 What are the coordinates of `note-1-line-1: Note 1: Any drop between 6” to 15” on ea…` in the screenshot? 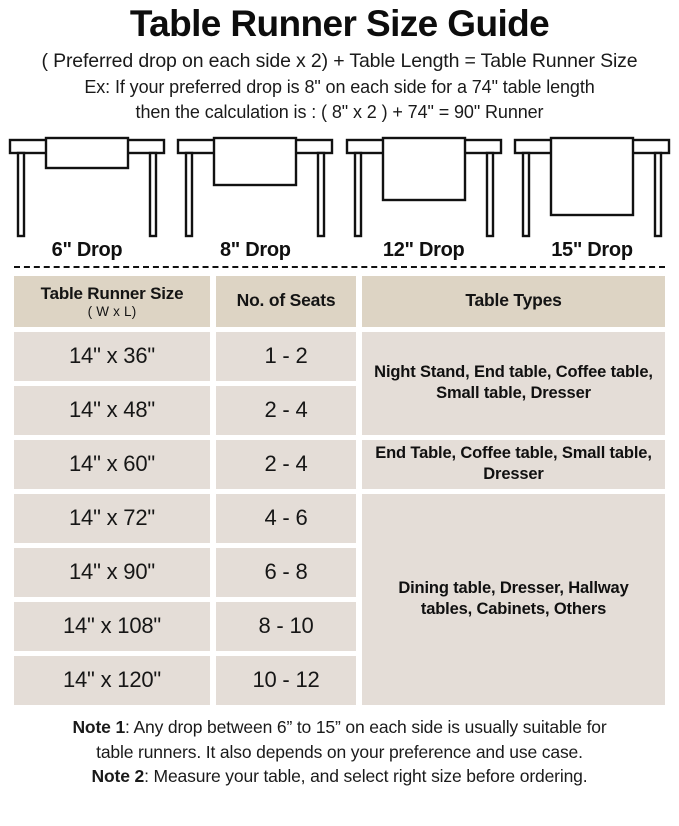 It's located at (339, 727).